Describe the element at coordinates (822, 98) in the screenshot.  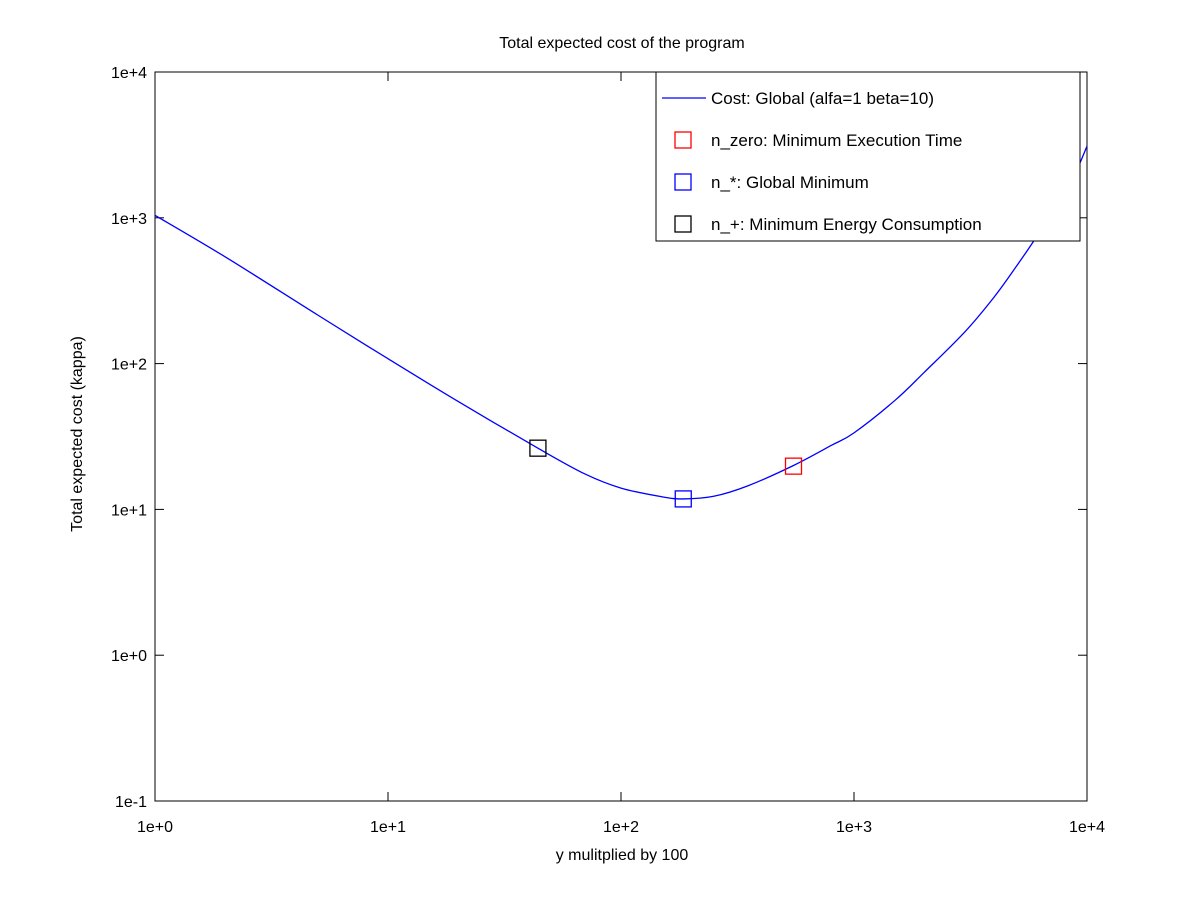
I see `legend-label: Cost: Global (alfa=1 beta=10)` at that location.